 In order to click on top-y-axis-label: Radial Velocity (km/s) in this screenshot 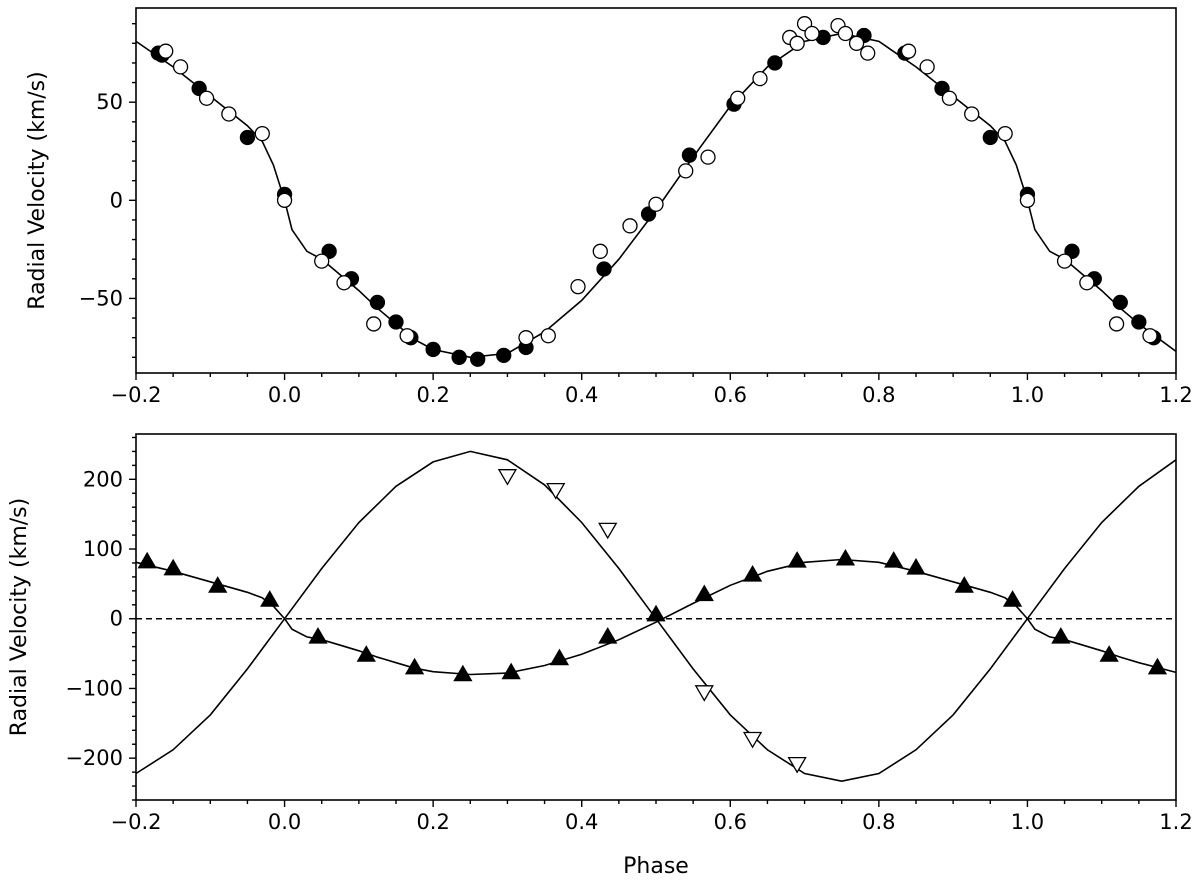, I will do `click(37, 190)`.